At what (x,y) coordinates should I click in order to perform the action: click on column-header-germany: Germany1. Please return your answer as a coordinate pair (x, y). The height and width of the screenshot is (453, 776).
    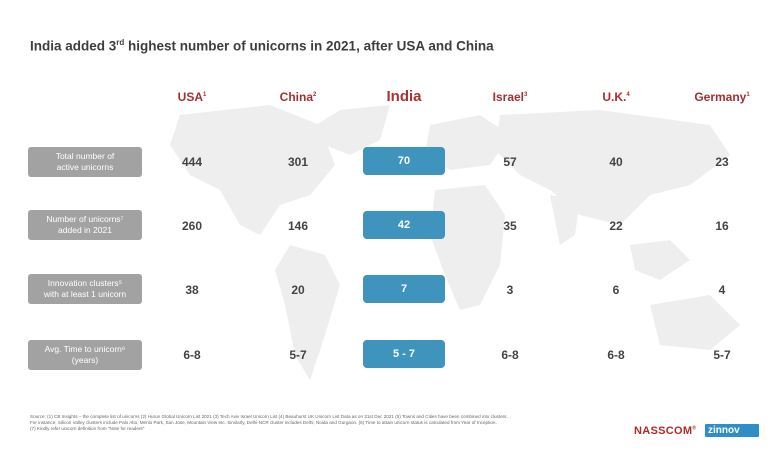
    Looking at the image, I should click on (722, 97).